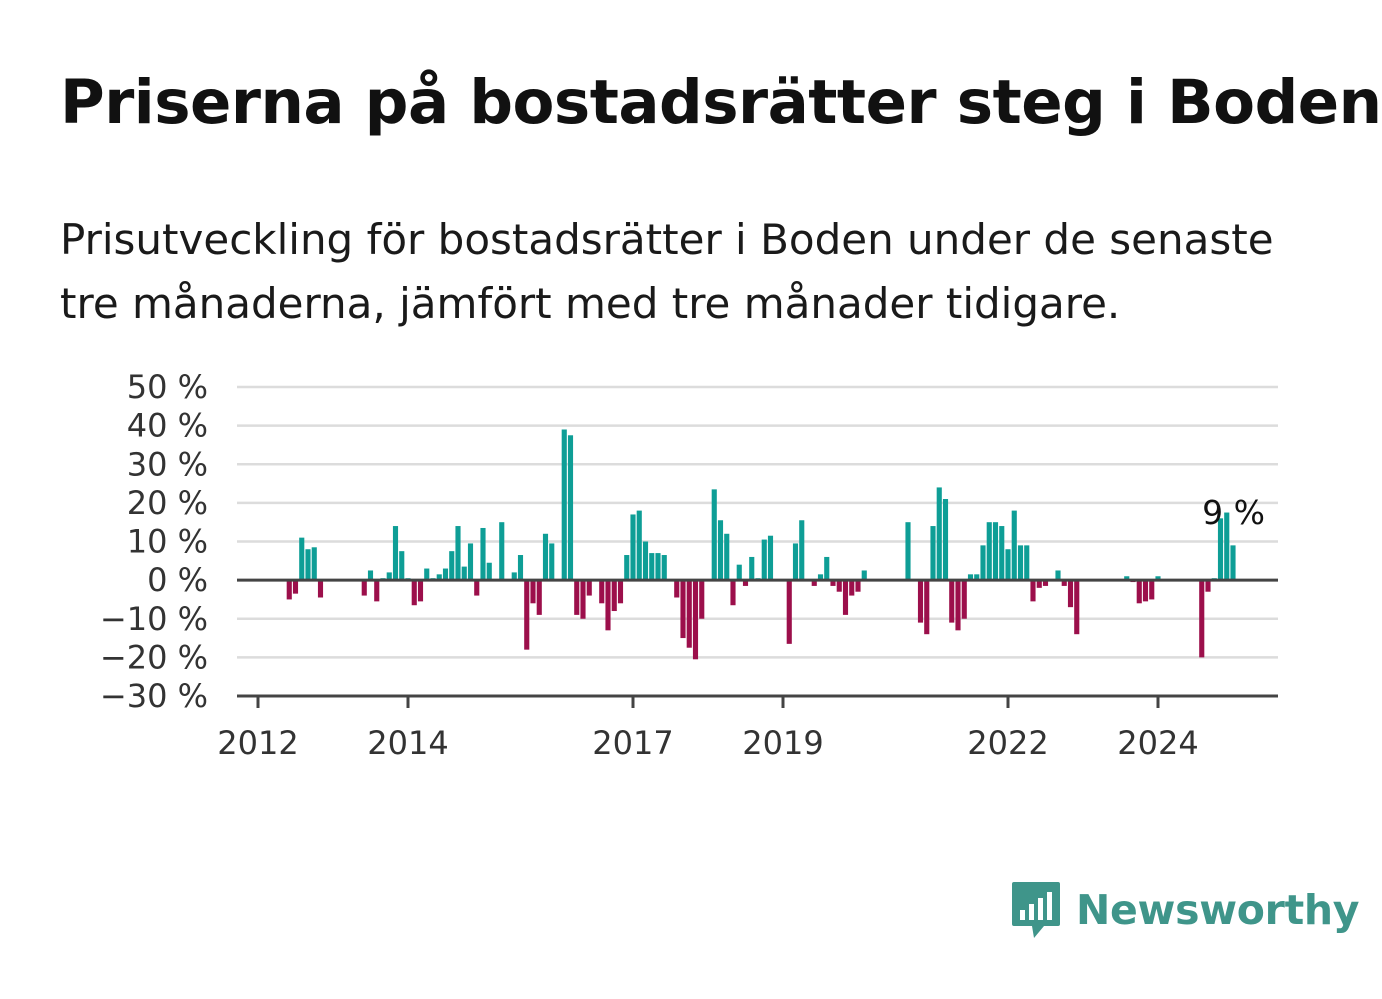 The width and height of the screenshot is (1382, 999). What do you see at coordinates (154, 696) in the screenshot?
I see `y-tick-label: −30 %` at bounding box center [154, 696].